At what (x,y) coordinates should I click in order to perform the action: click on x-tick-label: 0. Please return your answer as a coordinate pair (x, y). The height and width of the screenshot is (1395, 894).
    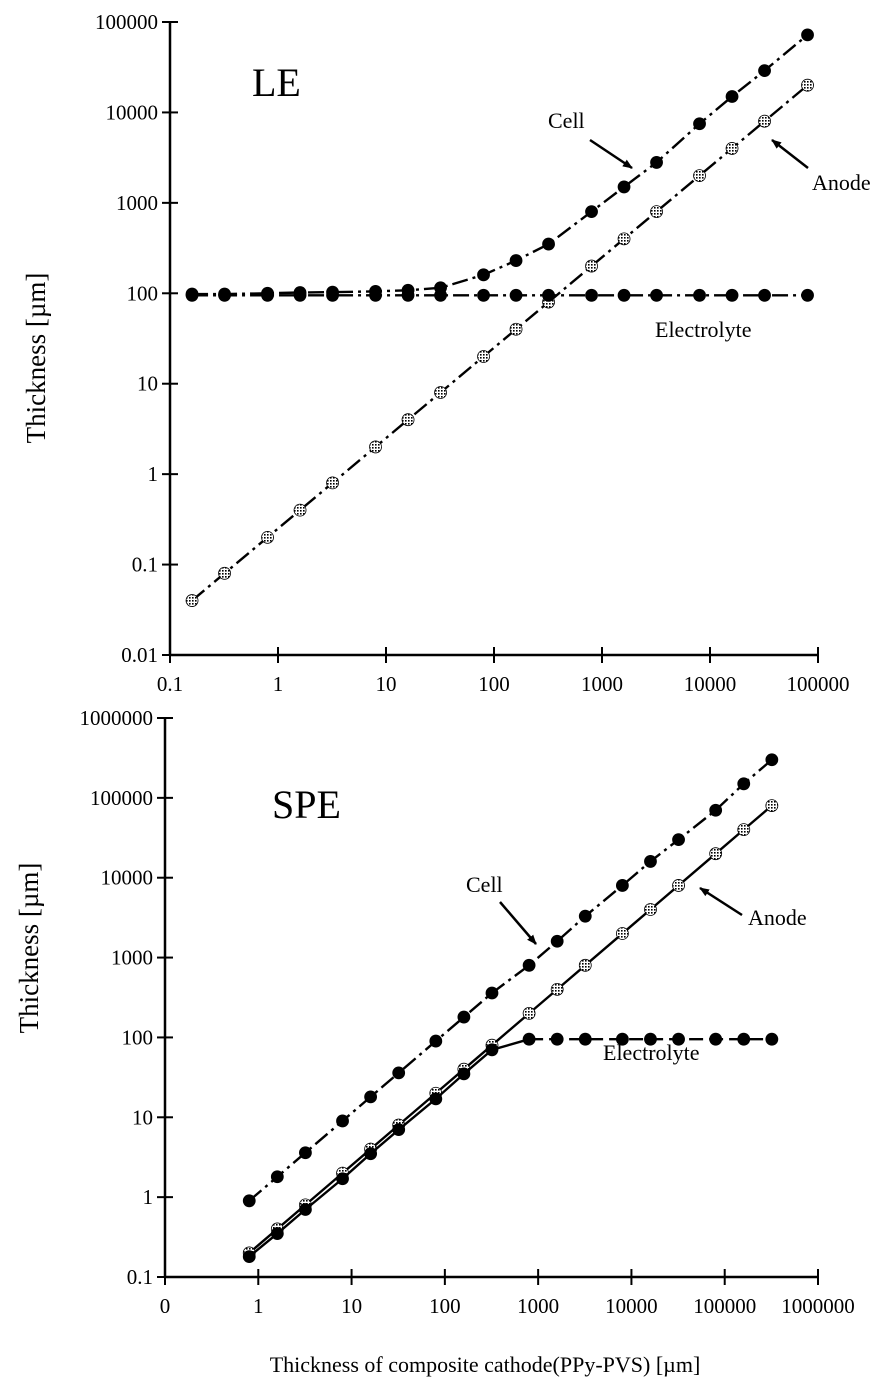
    Looking at the image, I should click on (165, 1306).